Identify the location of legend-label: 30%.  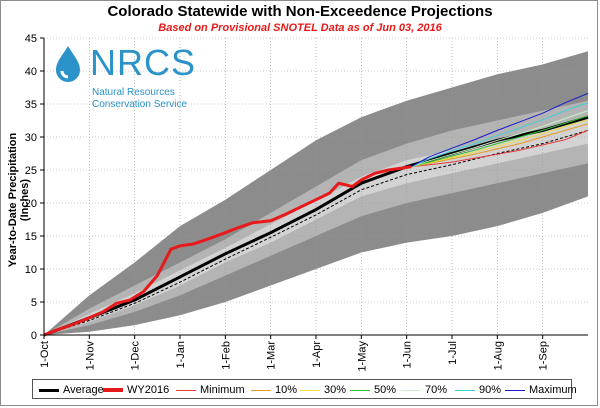
(335, 390).